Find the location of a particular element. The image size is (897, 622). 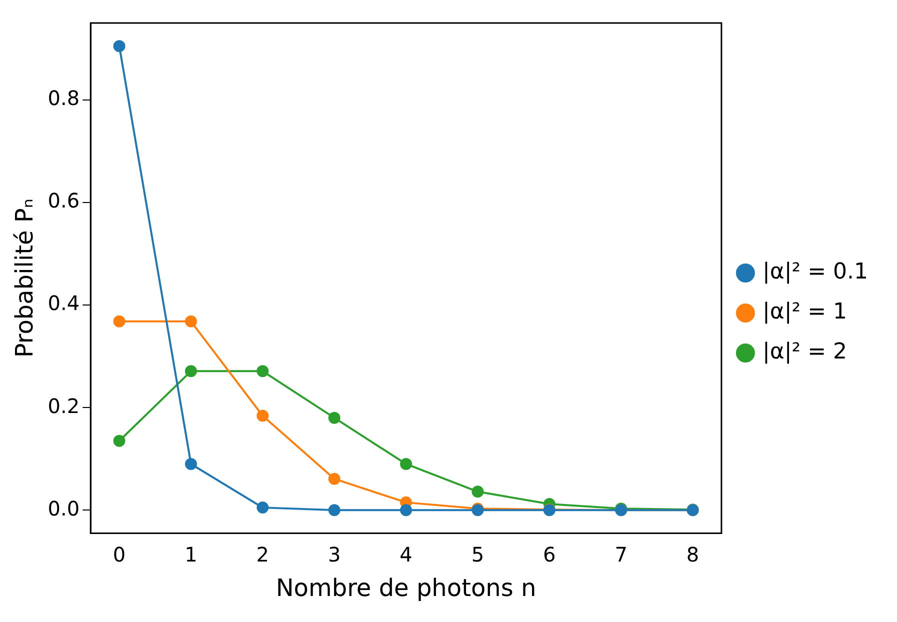

y-axis-title: Probabilité Pₙ is located at coordinates (24, 278).